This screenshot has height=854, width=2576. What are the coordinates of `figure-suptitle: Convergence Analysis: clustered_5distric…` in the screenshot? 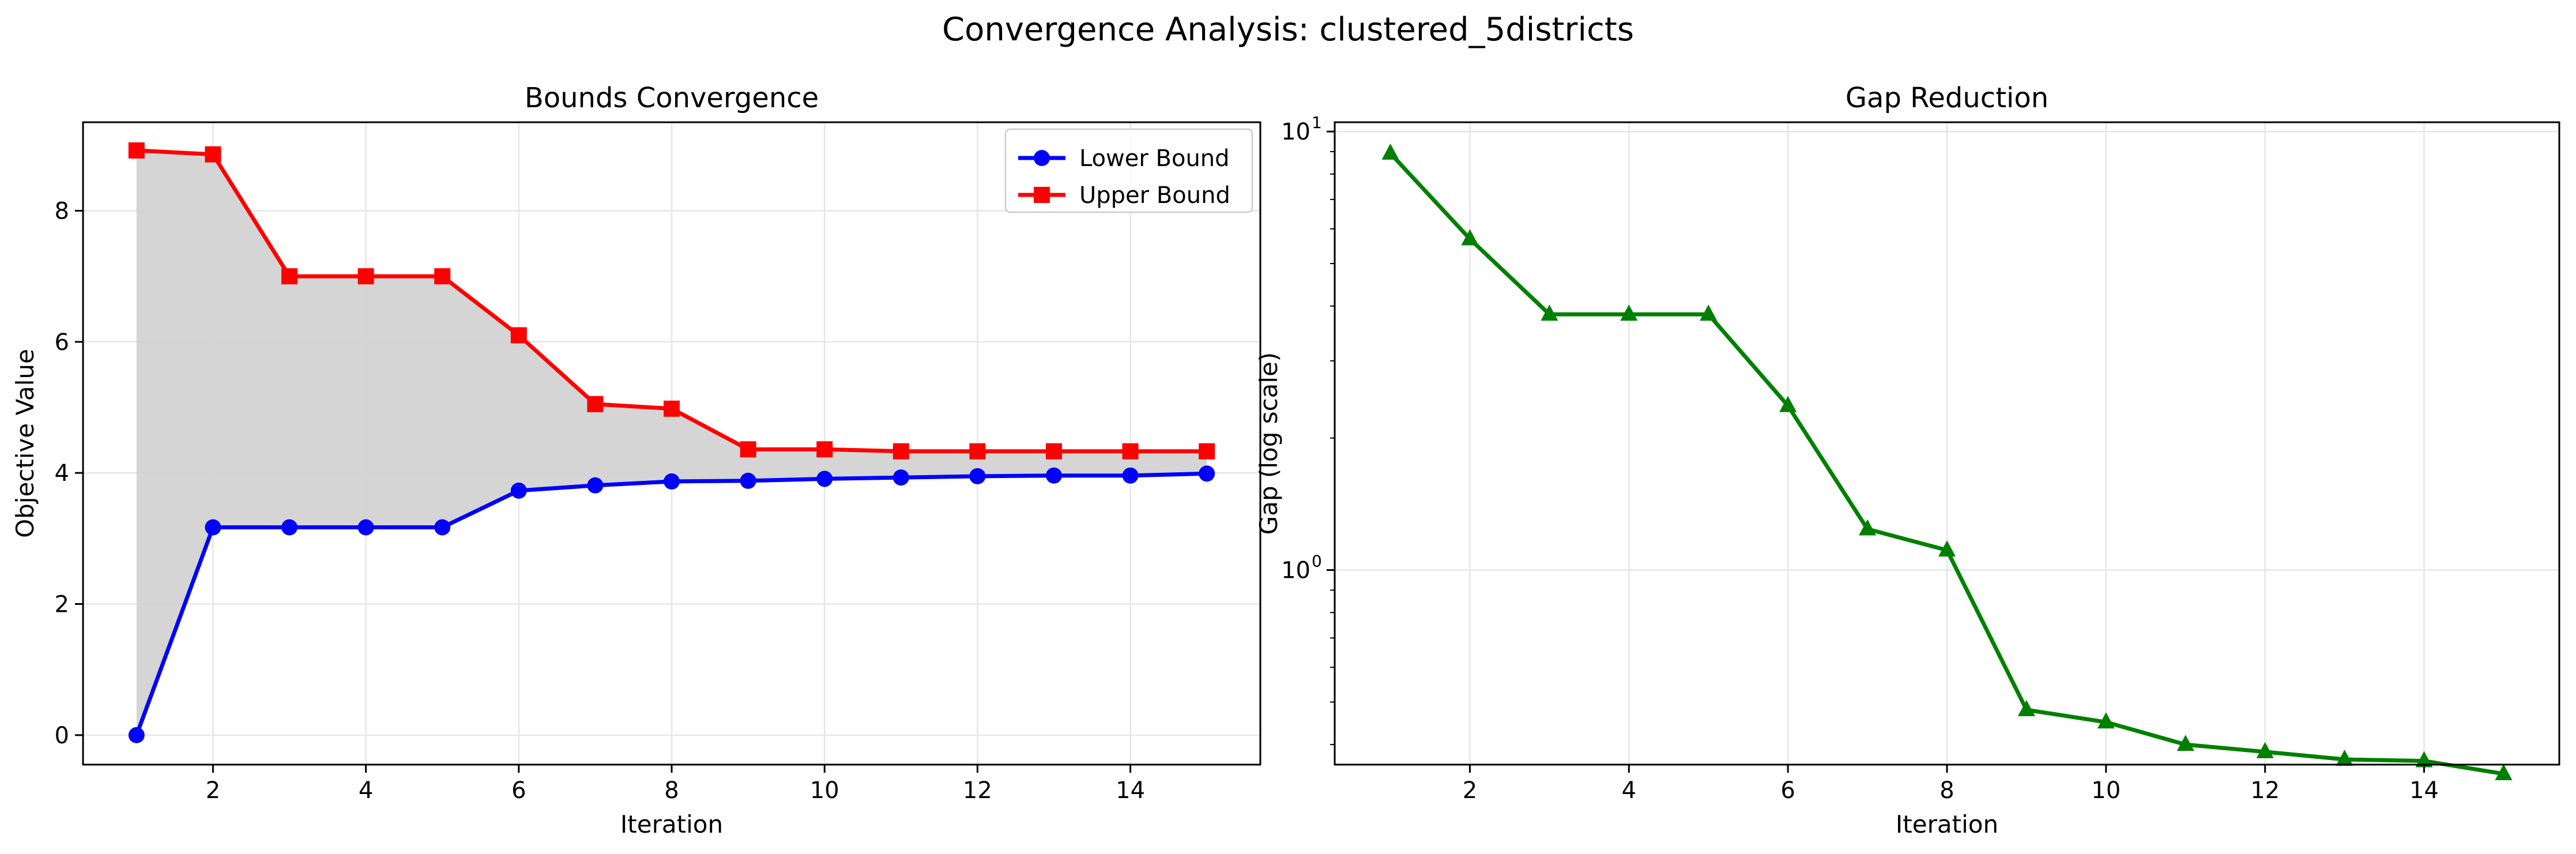 It's located at (1288, 29).